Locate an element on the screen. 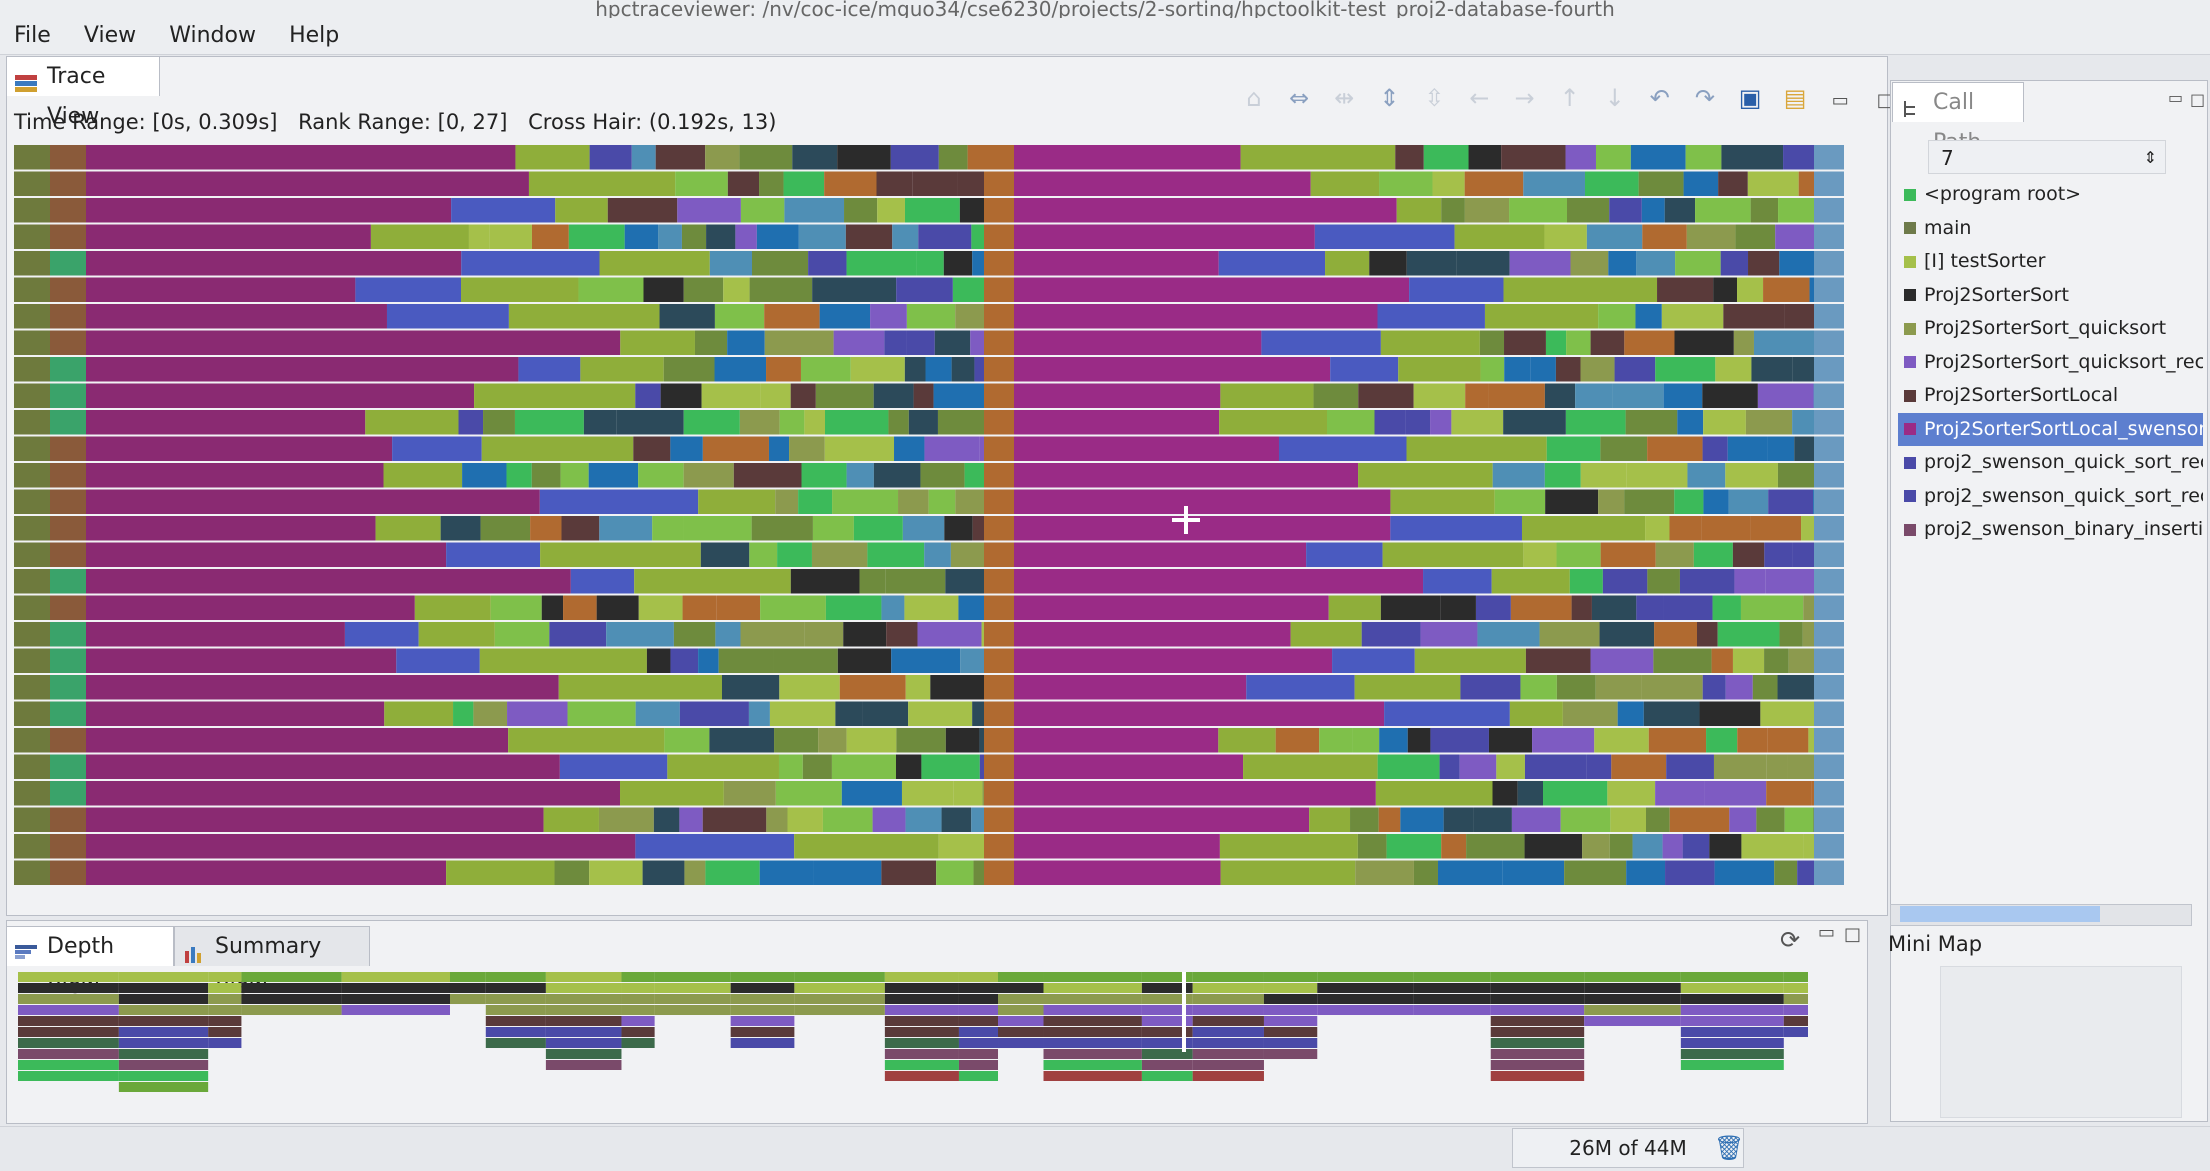 This screenshot has height=1171, width=2210. call-path-item: Proj2SorterSort_quicksort is located at coordinates (2050, 328).